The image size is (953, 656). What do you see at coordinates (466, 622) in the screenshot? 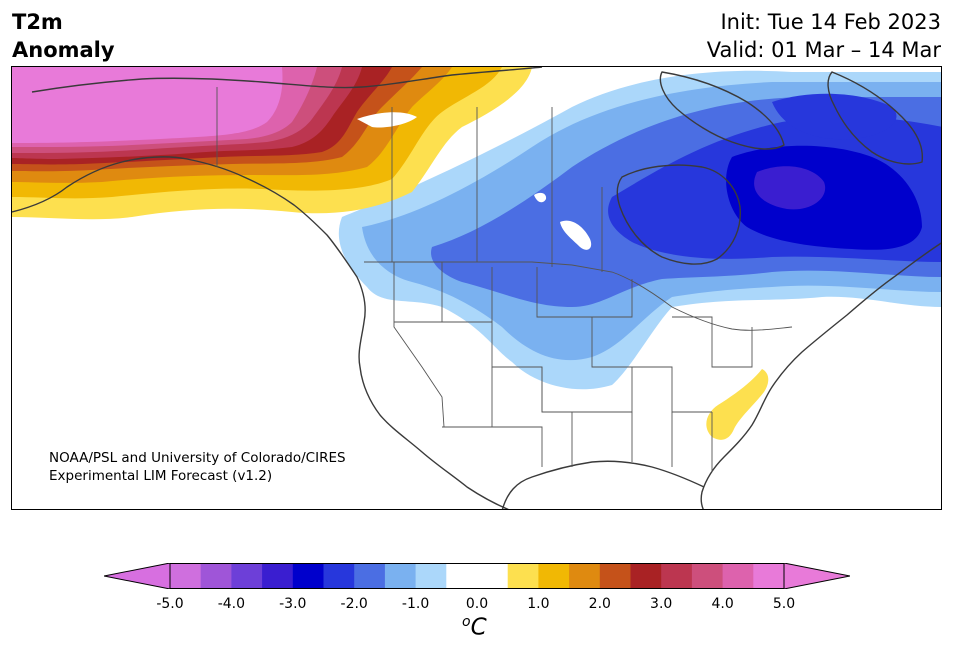
I see `degree-sign: o` at bounding box center [466, 622].